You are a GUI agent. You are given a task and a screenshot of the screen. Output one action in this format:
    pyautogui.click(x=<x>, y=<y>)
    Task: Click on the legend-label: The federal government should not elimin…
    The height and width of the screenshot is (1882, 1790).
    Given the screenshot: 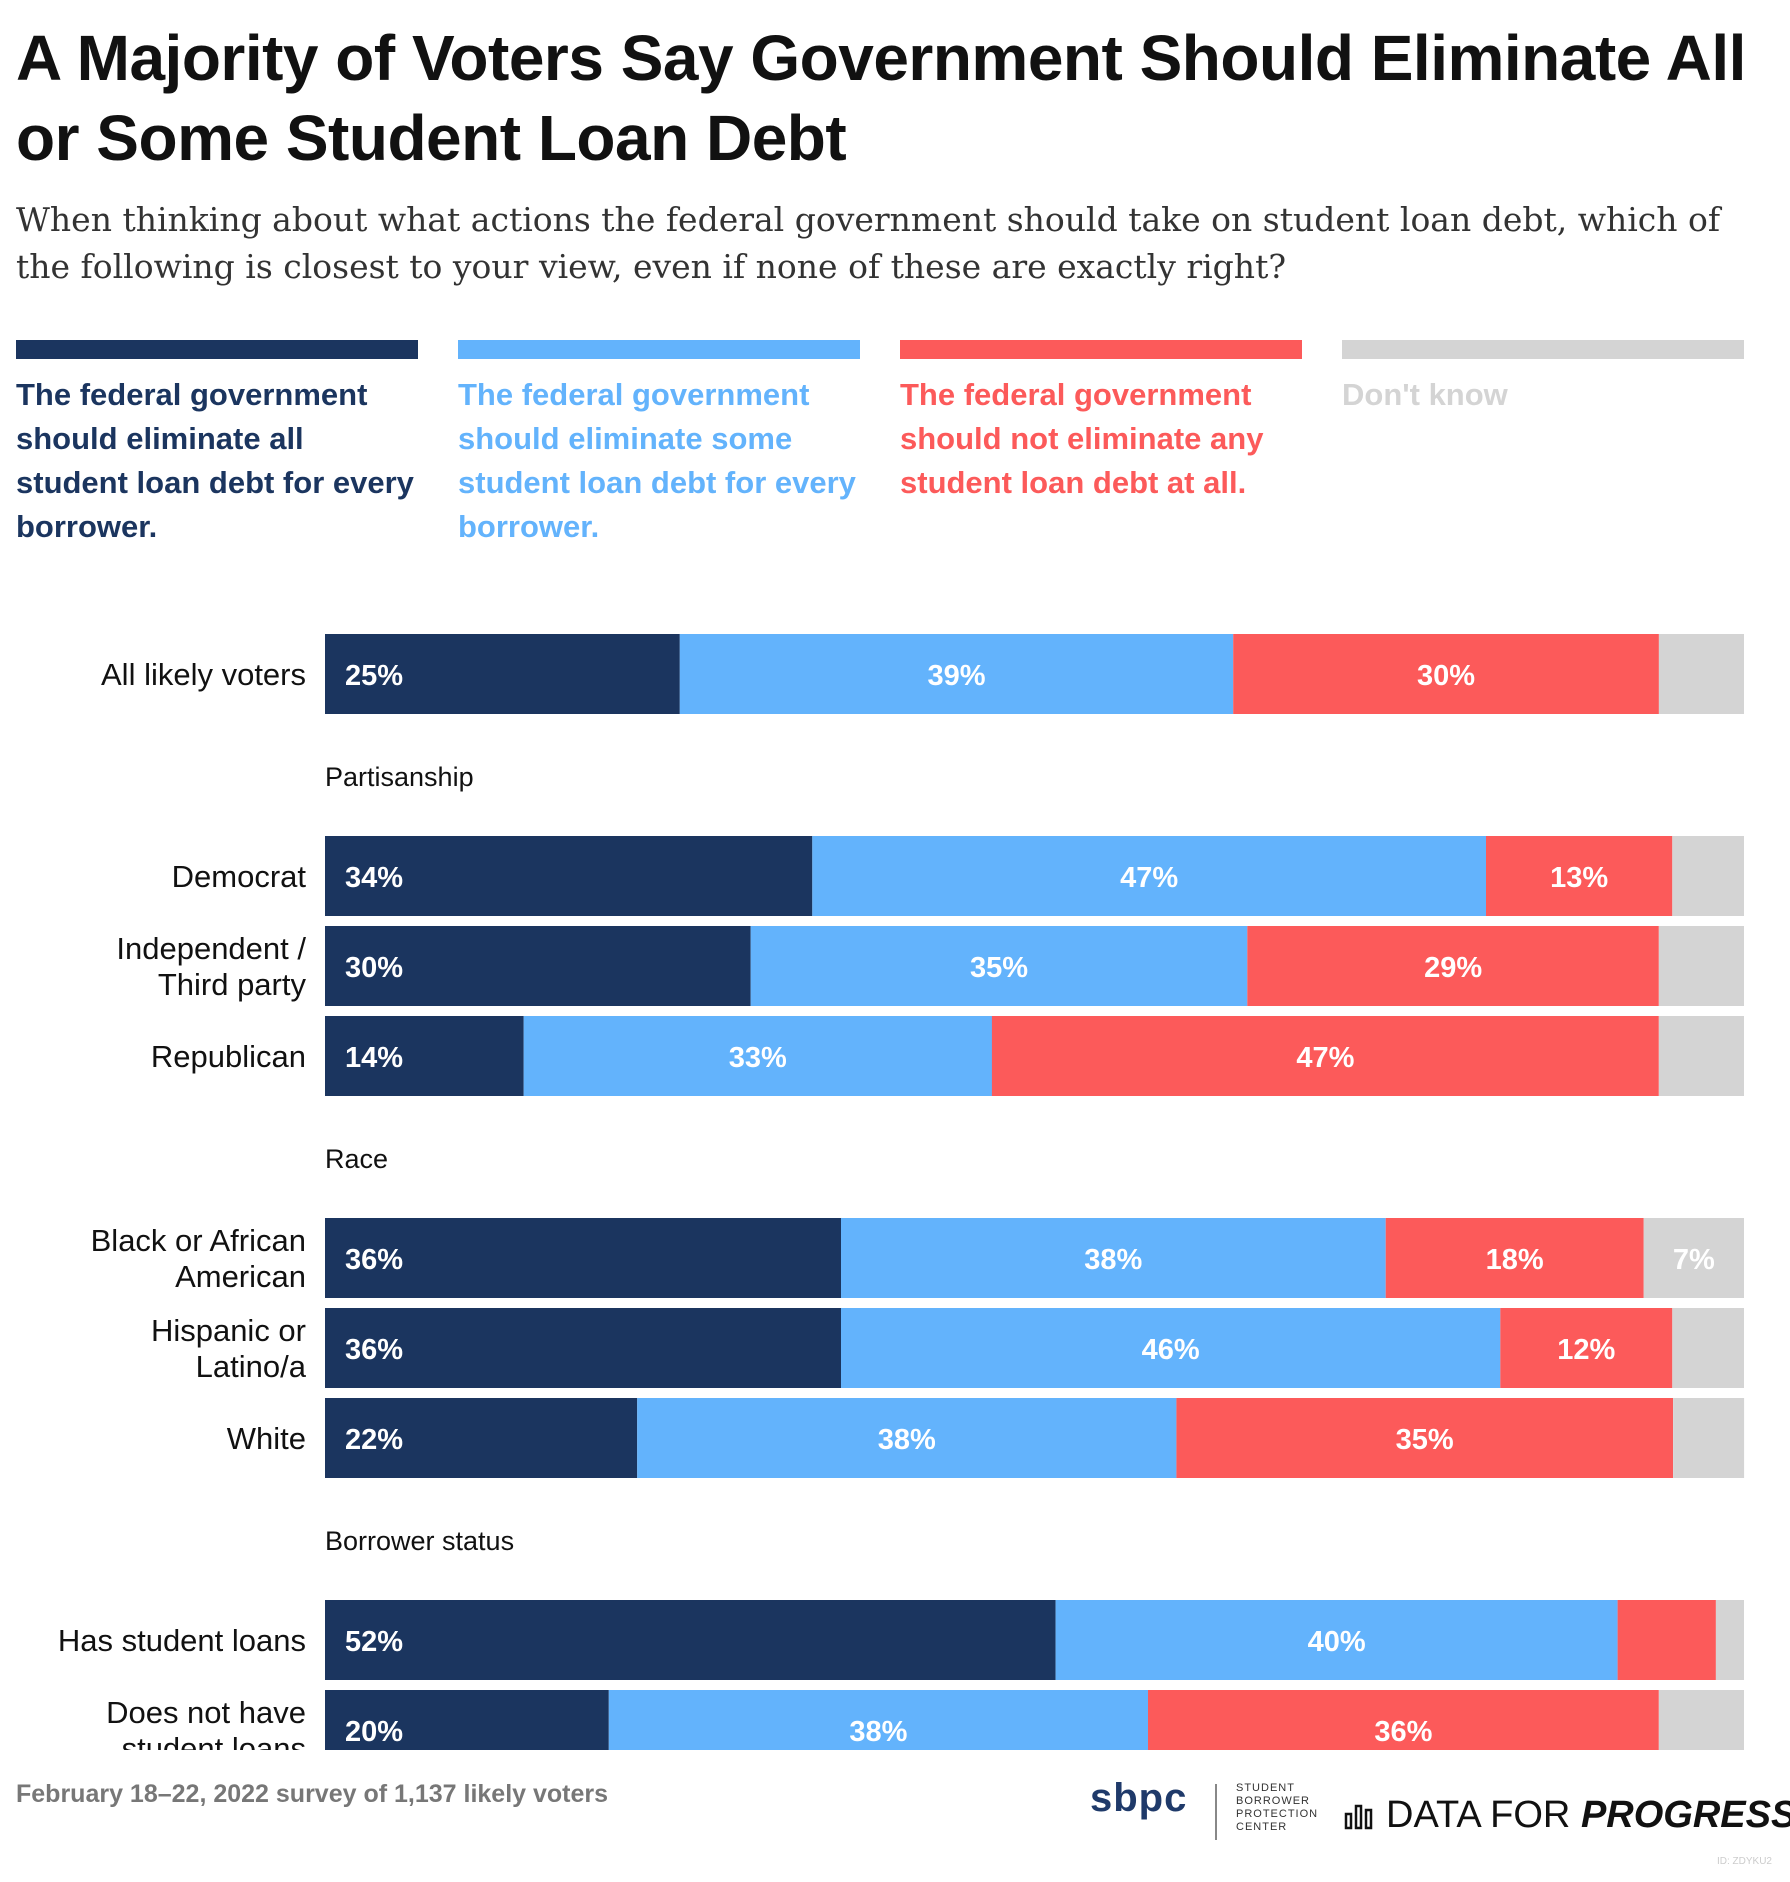 What is the action you would take?
    pyautogui.click(x=1082, y=438)
    